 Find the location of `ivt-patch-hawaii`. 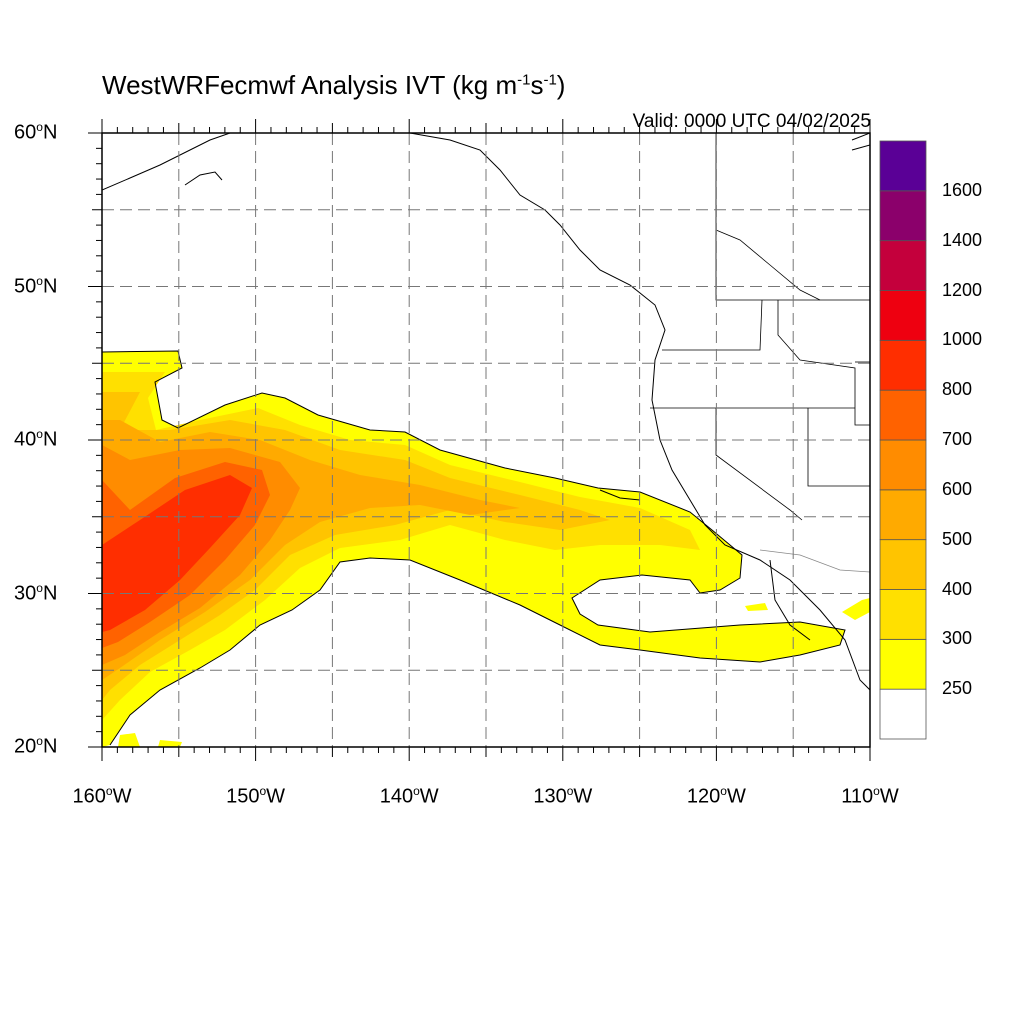

ivt-patch-hawaii is located at coordinates (150, 740).